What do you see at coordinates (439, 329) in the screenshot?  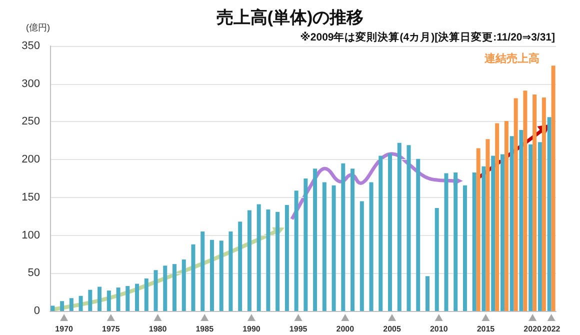 I see `x-tick-label: 2010` at bounding box center [439, 329].